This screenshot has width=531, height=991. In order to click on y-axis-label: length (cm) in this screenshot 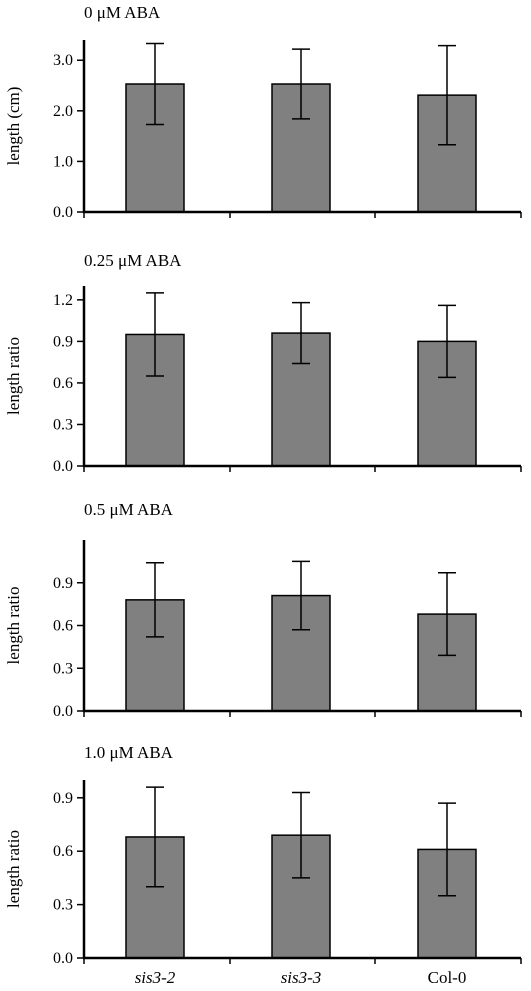, I will do `click(13, 126)`.